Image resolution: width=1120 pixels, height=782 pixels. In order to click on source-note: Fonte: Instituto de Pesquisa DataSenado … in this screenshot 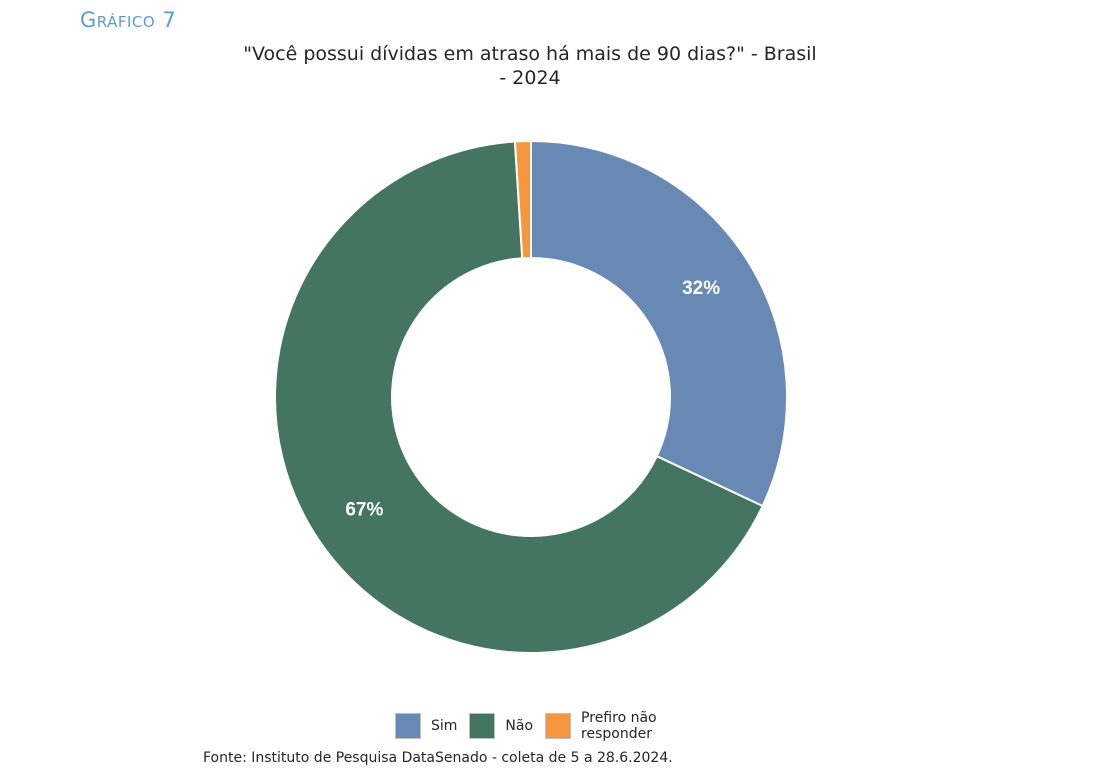, I will do `click(438, 758)`.